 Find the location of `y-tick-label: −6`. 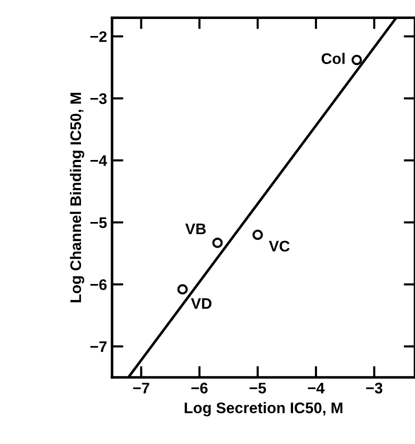

y-tick-label: −6 is located at coordinates (98, 284).